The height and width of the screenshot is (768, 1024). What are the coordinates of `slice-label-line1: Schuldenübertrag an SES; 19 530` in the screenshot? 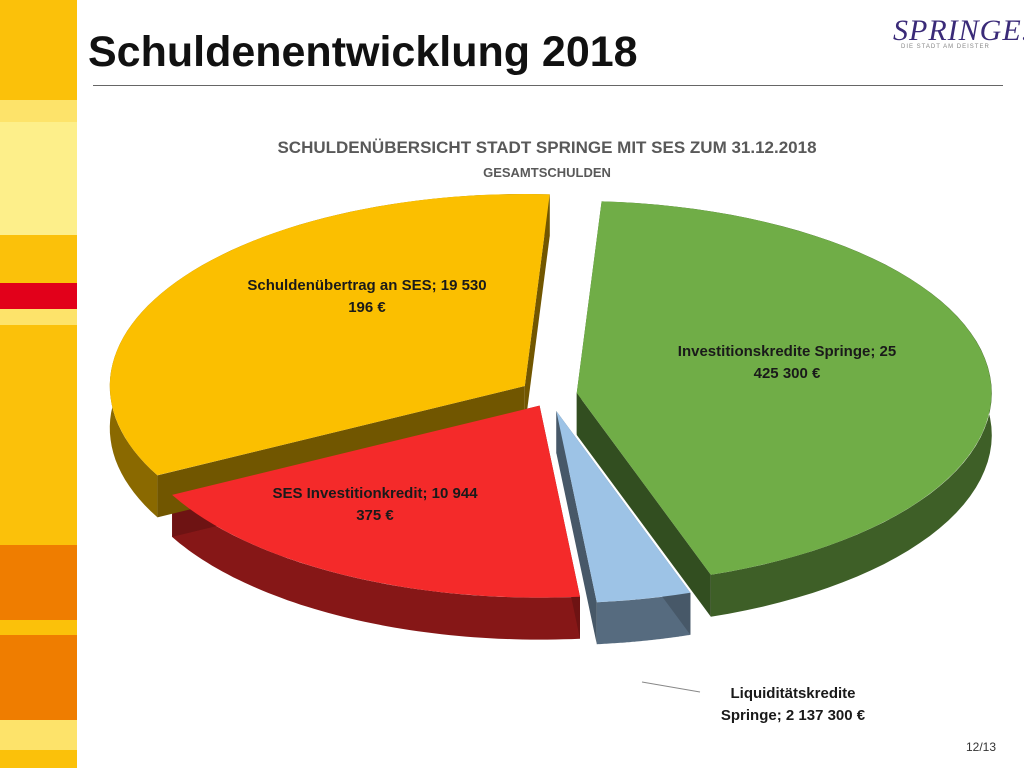 It's located at (366, 285).